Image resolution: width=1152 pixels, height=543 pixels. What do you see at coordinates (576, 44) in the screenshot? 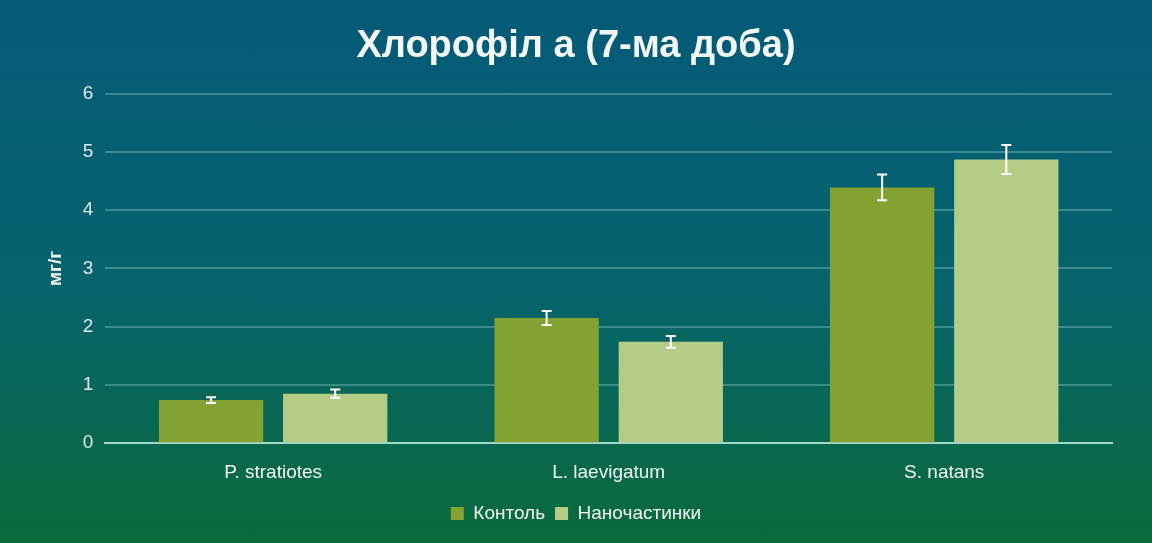
I see `chart-title: Хлорофіл а (7-ма доба)` at bounding box center [576, 44].